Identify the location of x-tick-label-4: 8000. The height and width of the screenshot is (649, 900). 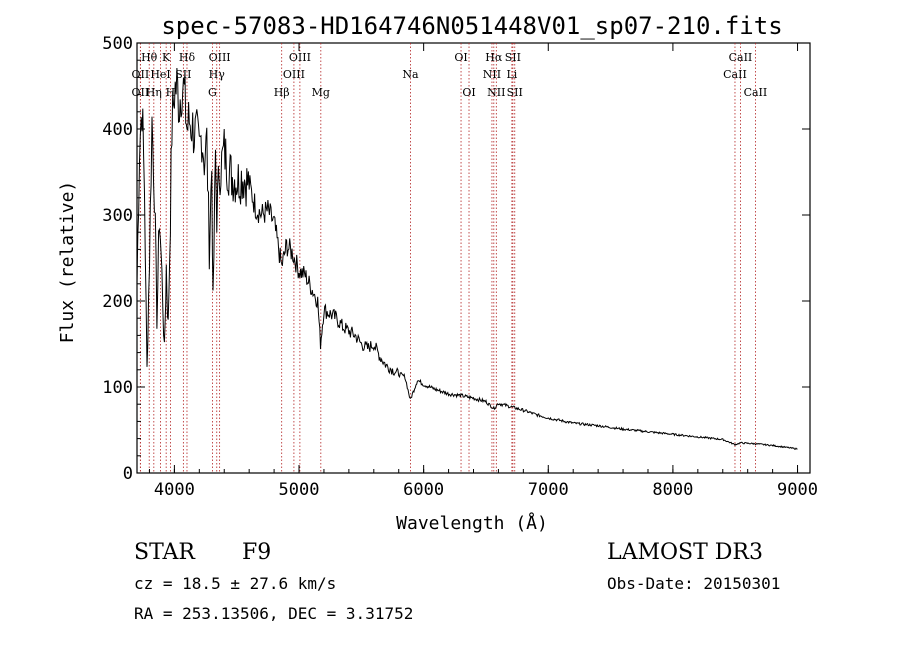
(672, 490).